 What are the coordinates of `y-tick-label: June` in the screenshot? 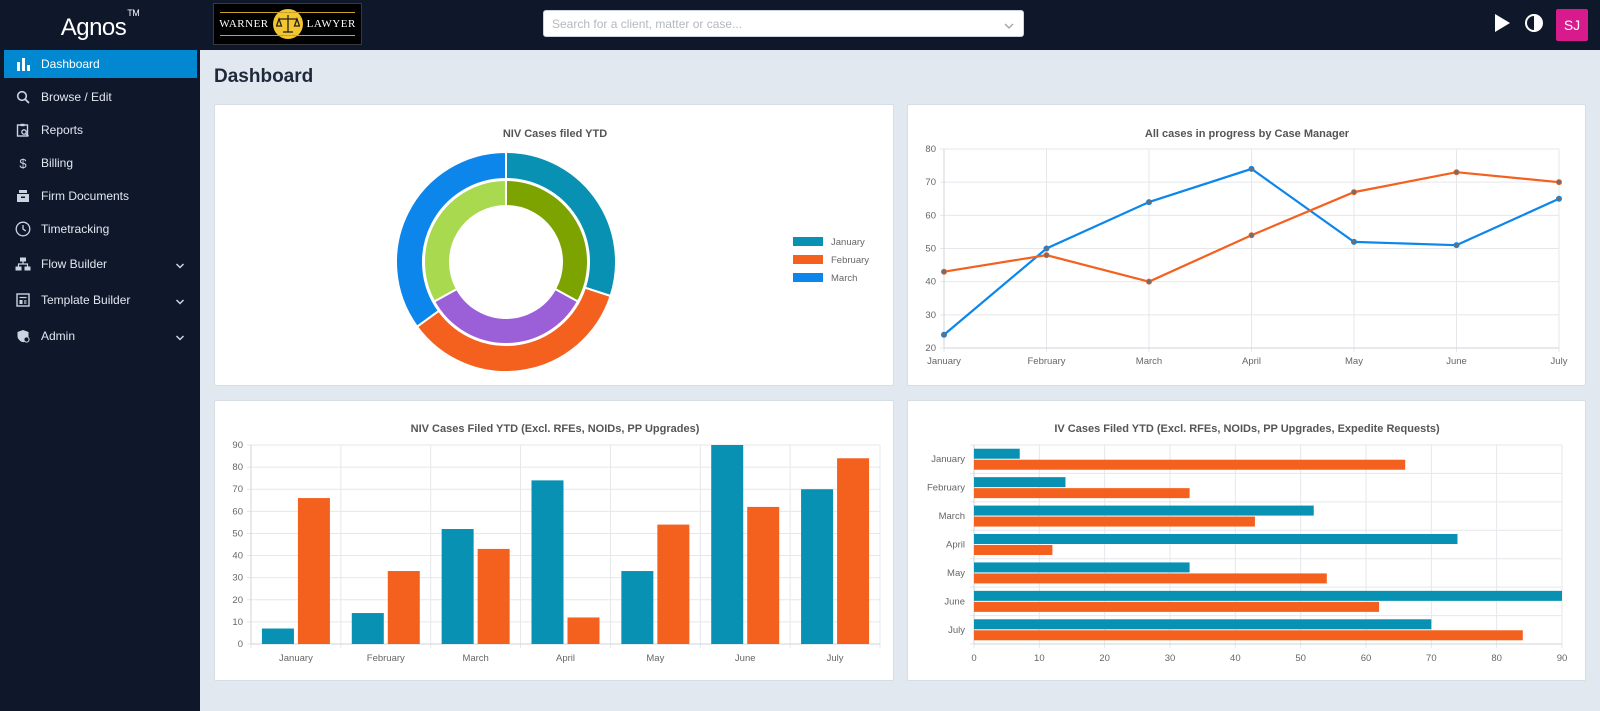 It's located at (954, 601).